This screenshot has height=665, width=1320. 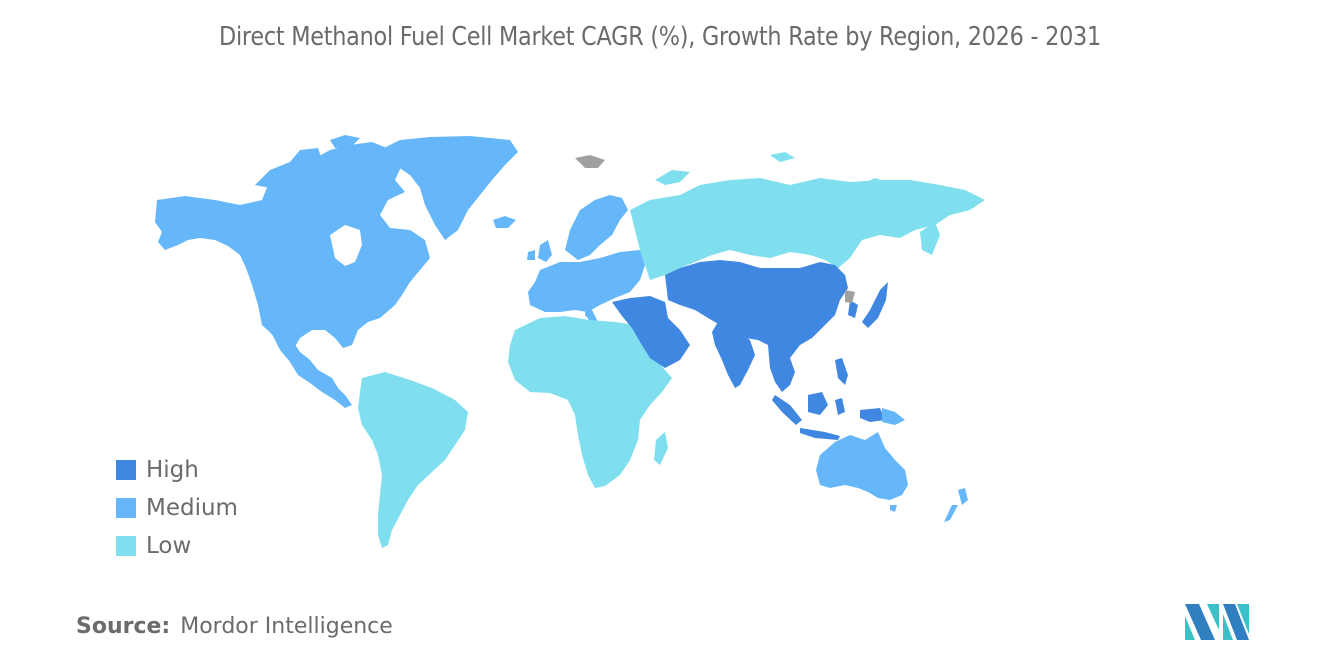 What do you see at coordinates (172, 470) in the screenshot?
I see `legend-label: High` at bounding box center [172, 470].